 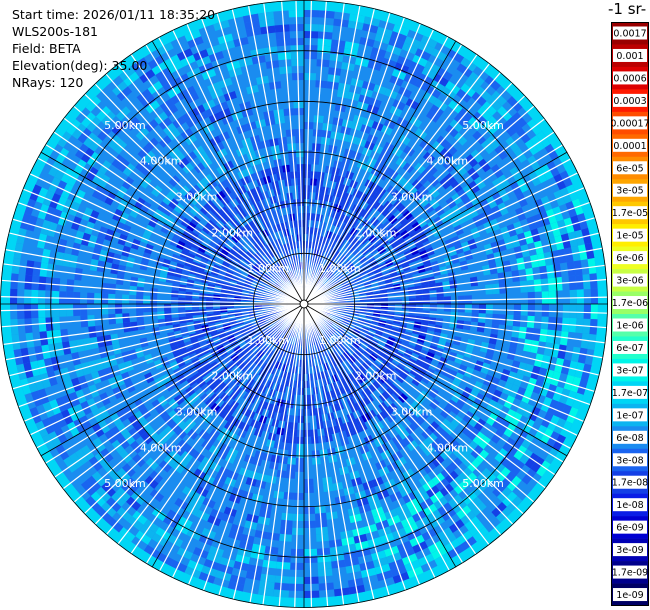 I want to click on colorbar-tick-label: 6e-05, so click(x=629, y=168).